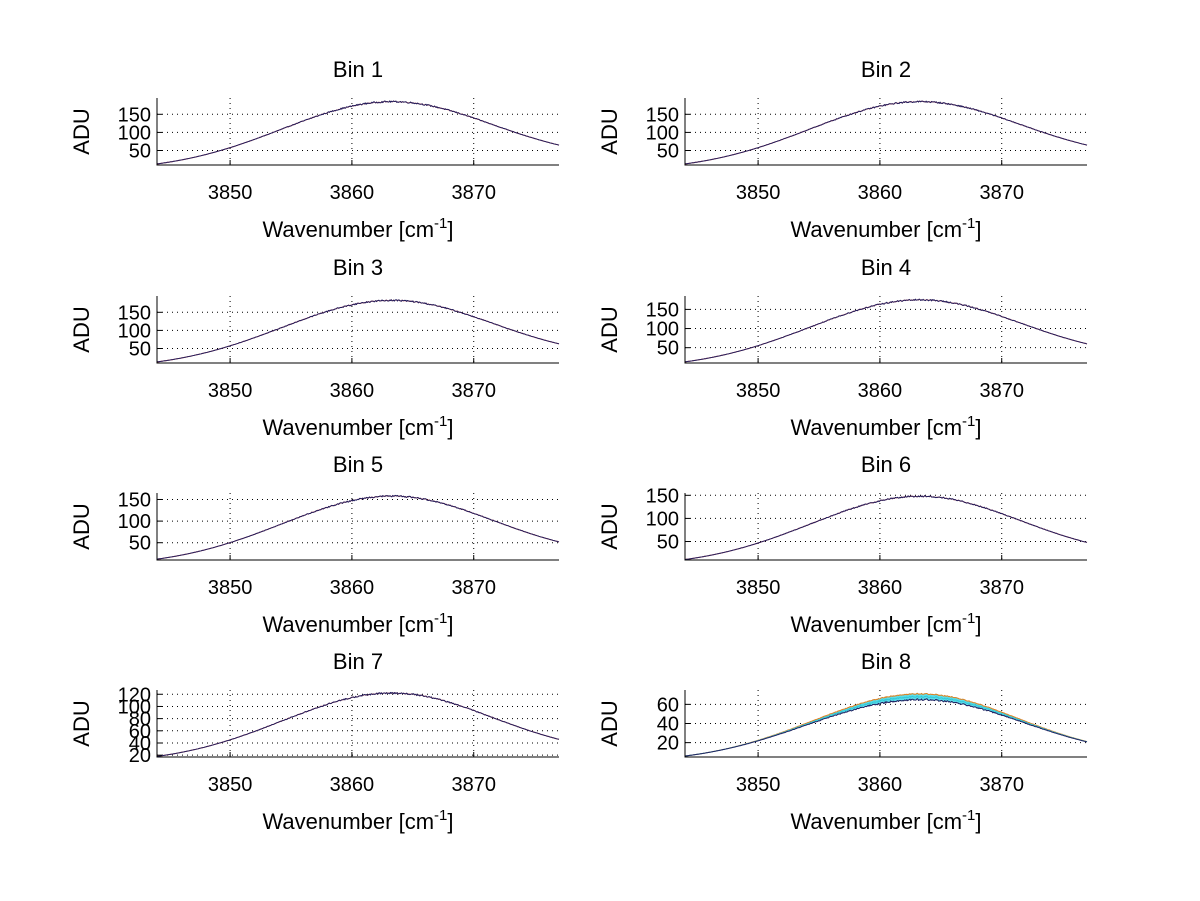  What do you see at coordinates (886, 69) in the screenshot?
I see `plot-title: Bin 2` at bounding box center [886, 69].